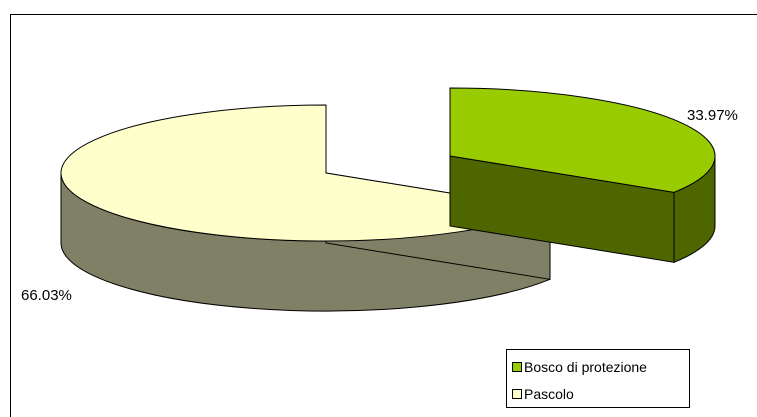 The width and height of the screenshot is (757, 417). I want to click on legend-box, so click(598, 378).